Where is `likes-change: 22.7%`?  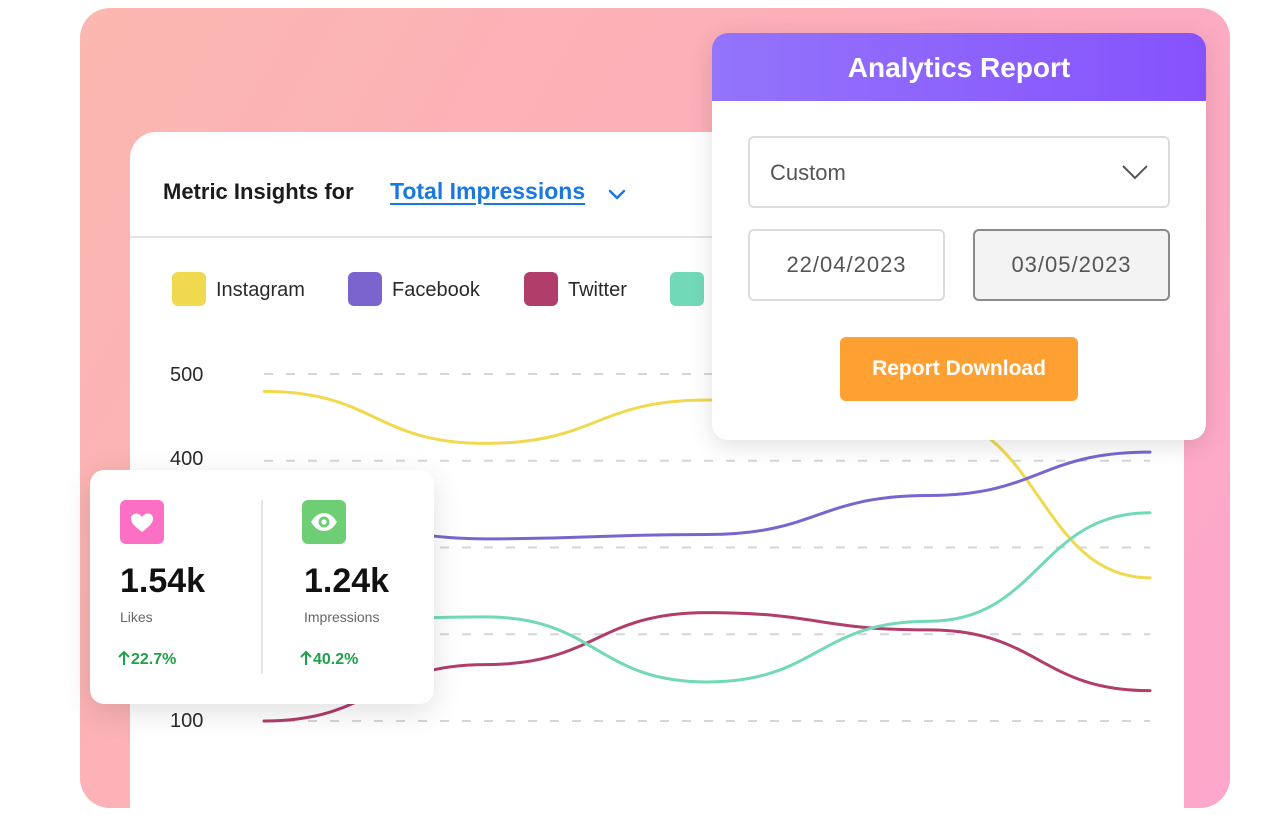 likes-change: 22.7% is located at coordinates (146, 659).